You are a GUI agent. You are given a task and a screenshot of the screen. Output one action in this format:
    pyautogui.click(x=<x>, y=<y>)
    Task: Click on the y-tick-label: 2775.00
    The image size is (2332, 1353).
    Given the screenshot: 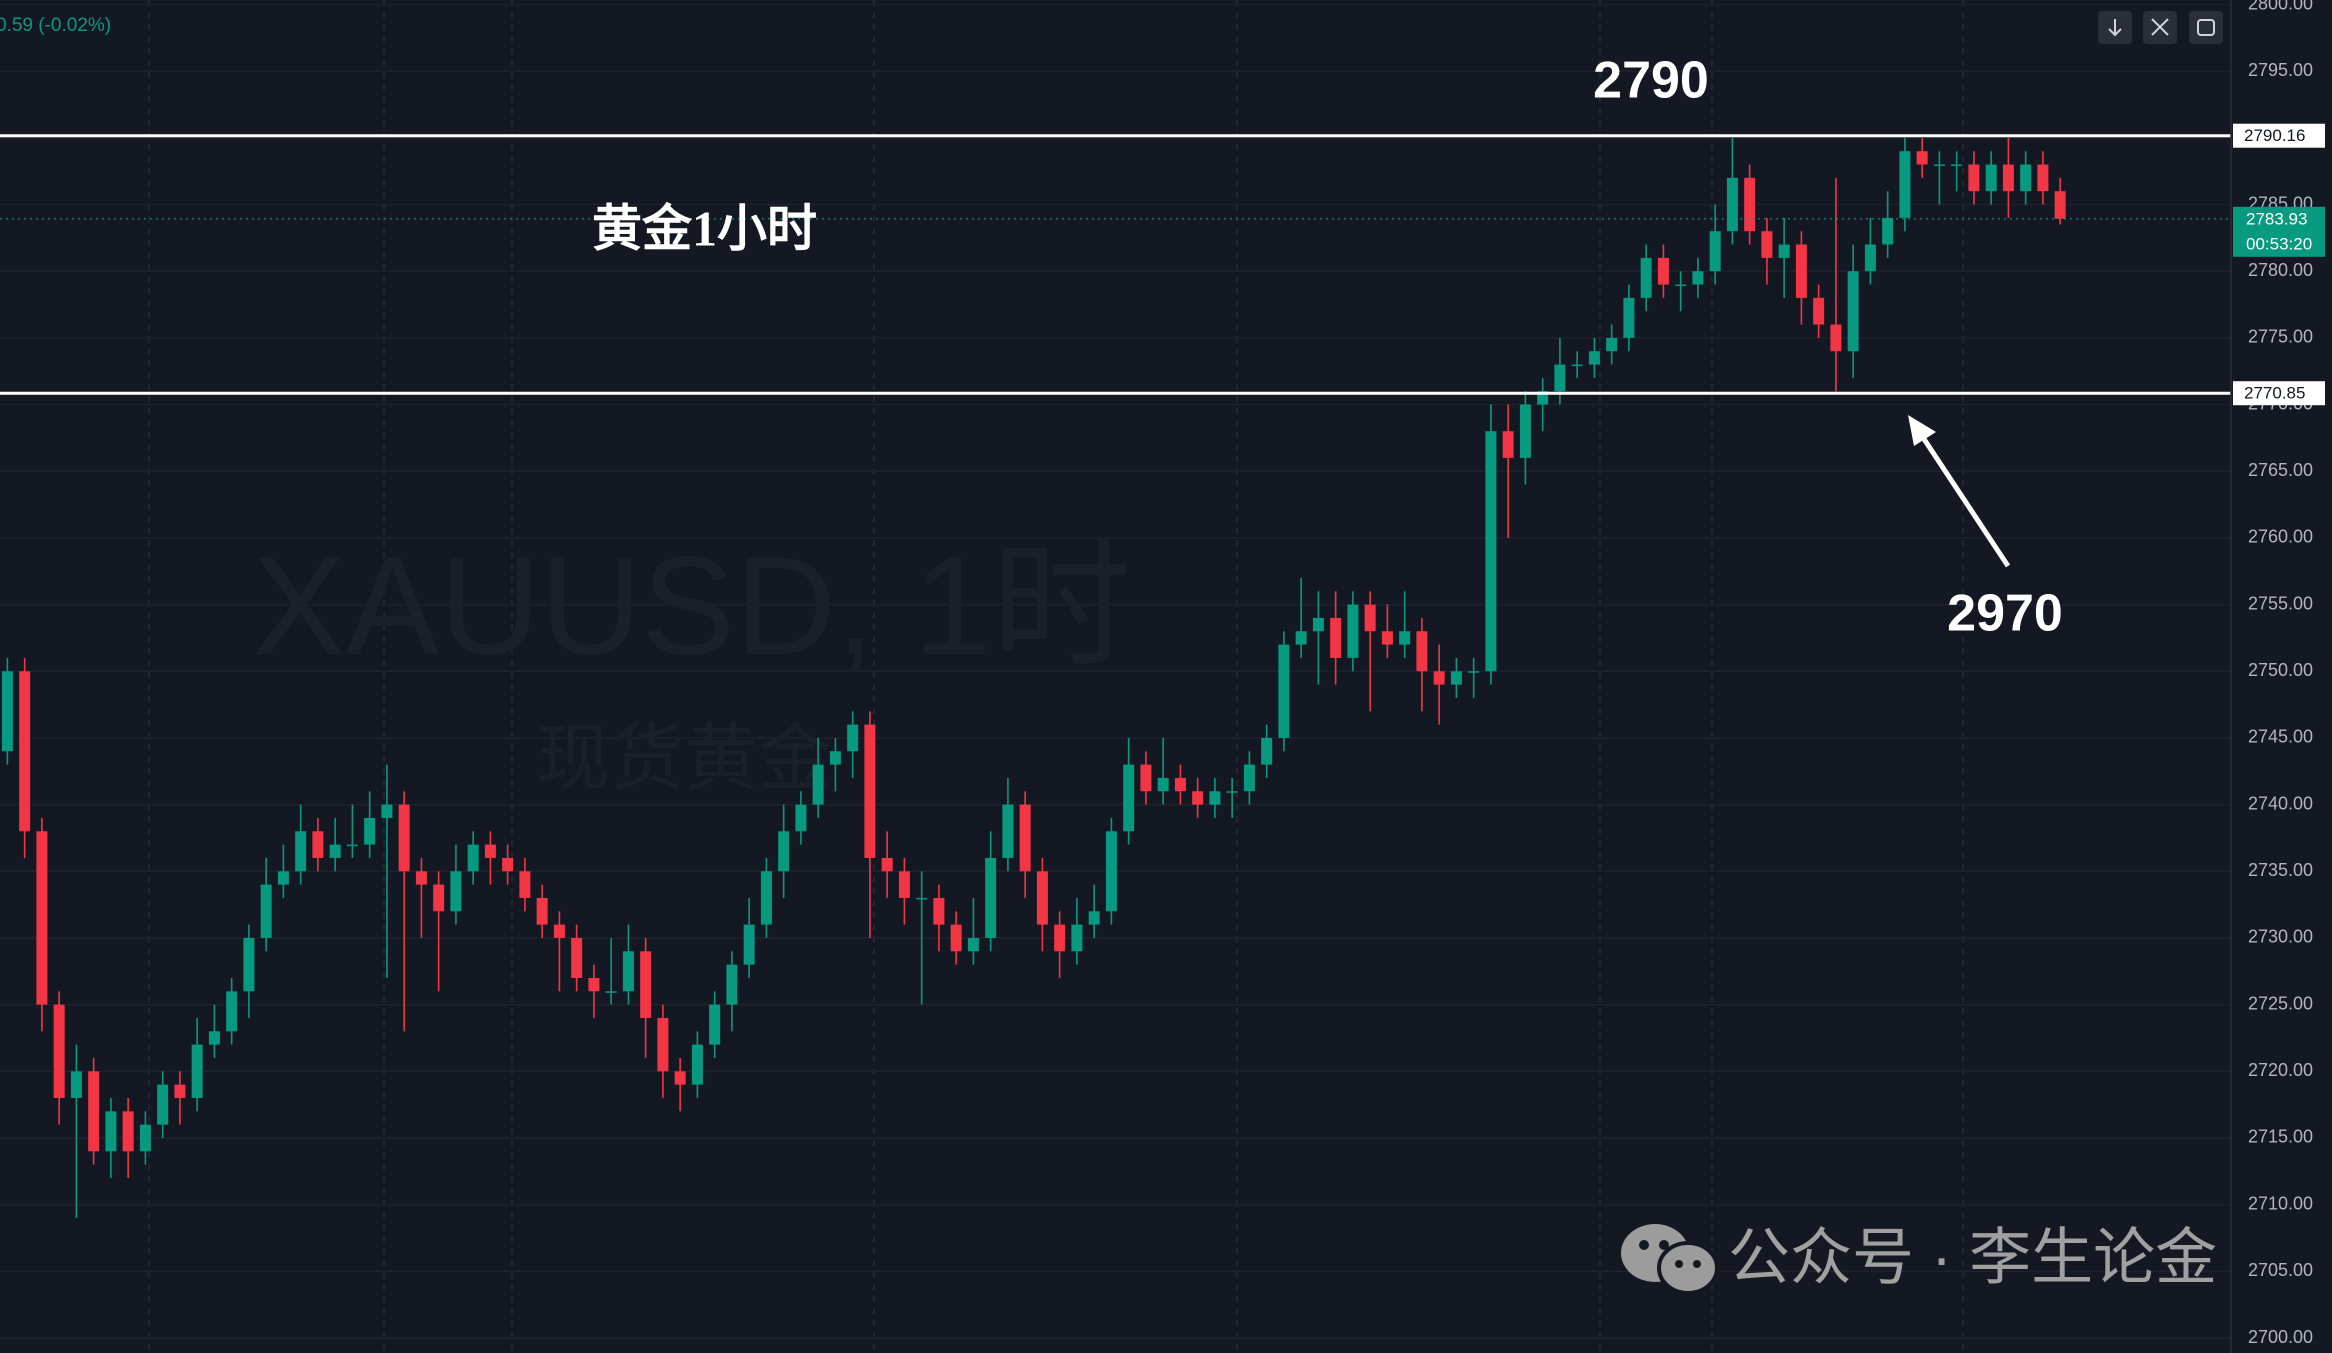 What is the action you would take?
    pyautogui.click(x=2280, y=337)
    